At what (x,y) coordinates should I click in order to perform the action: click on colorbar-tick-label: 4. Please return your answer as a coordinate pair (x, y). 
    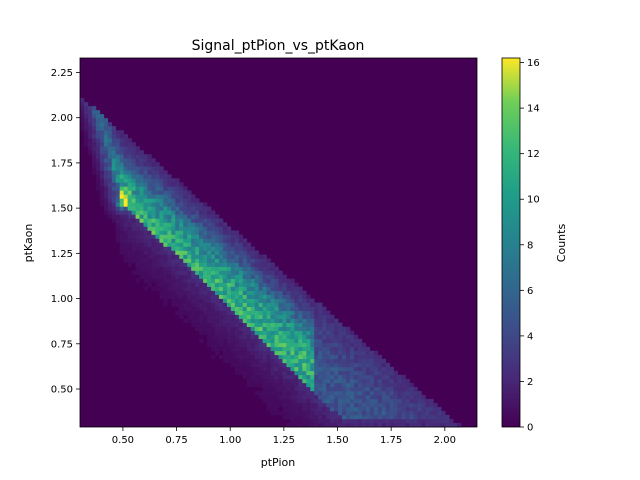
    Looking at the image, I should click on (530, 336).